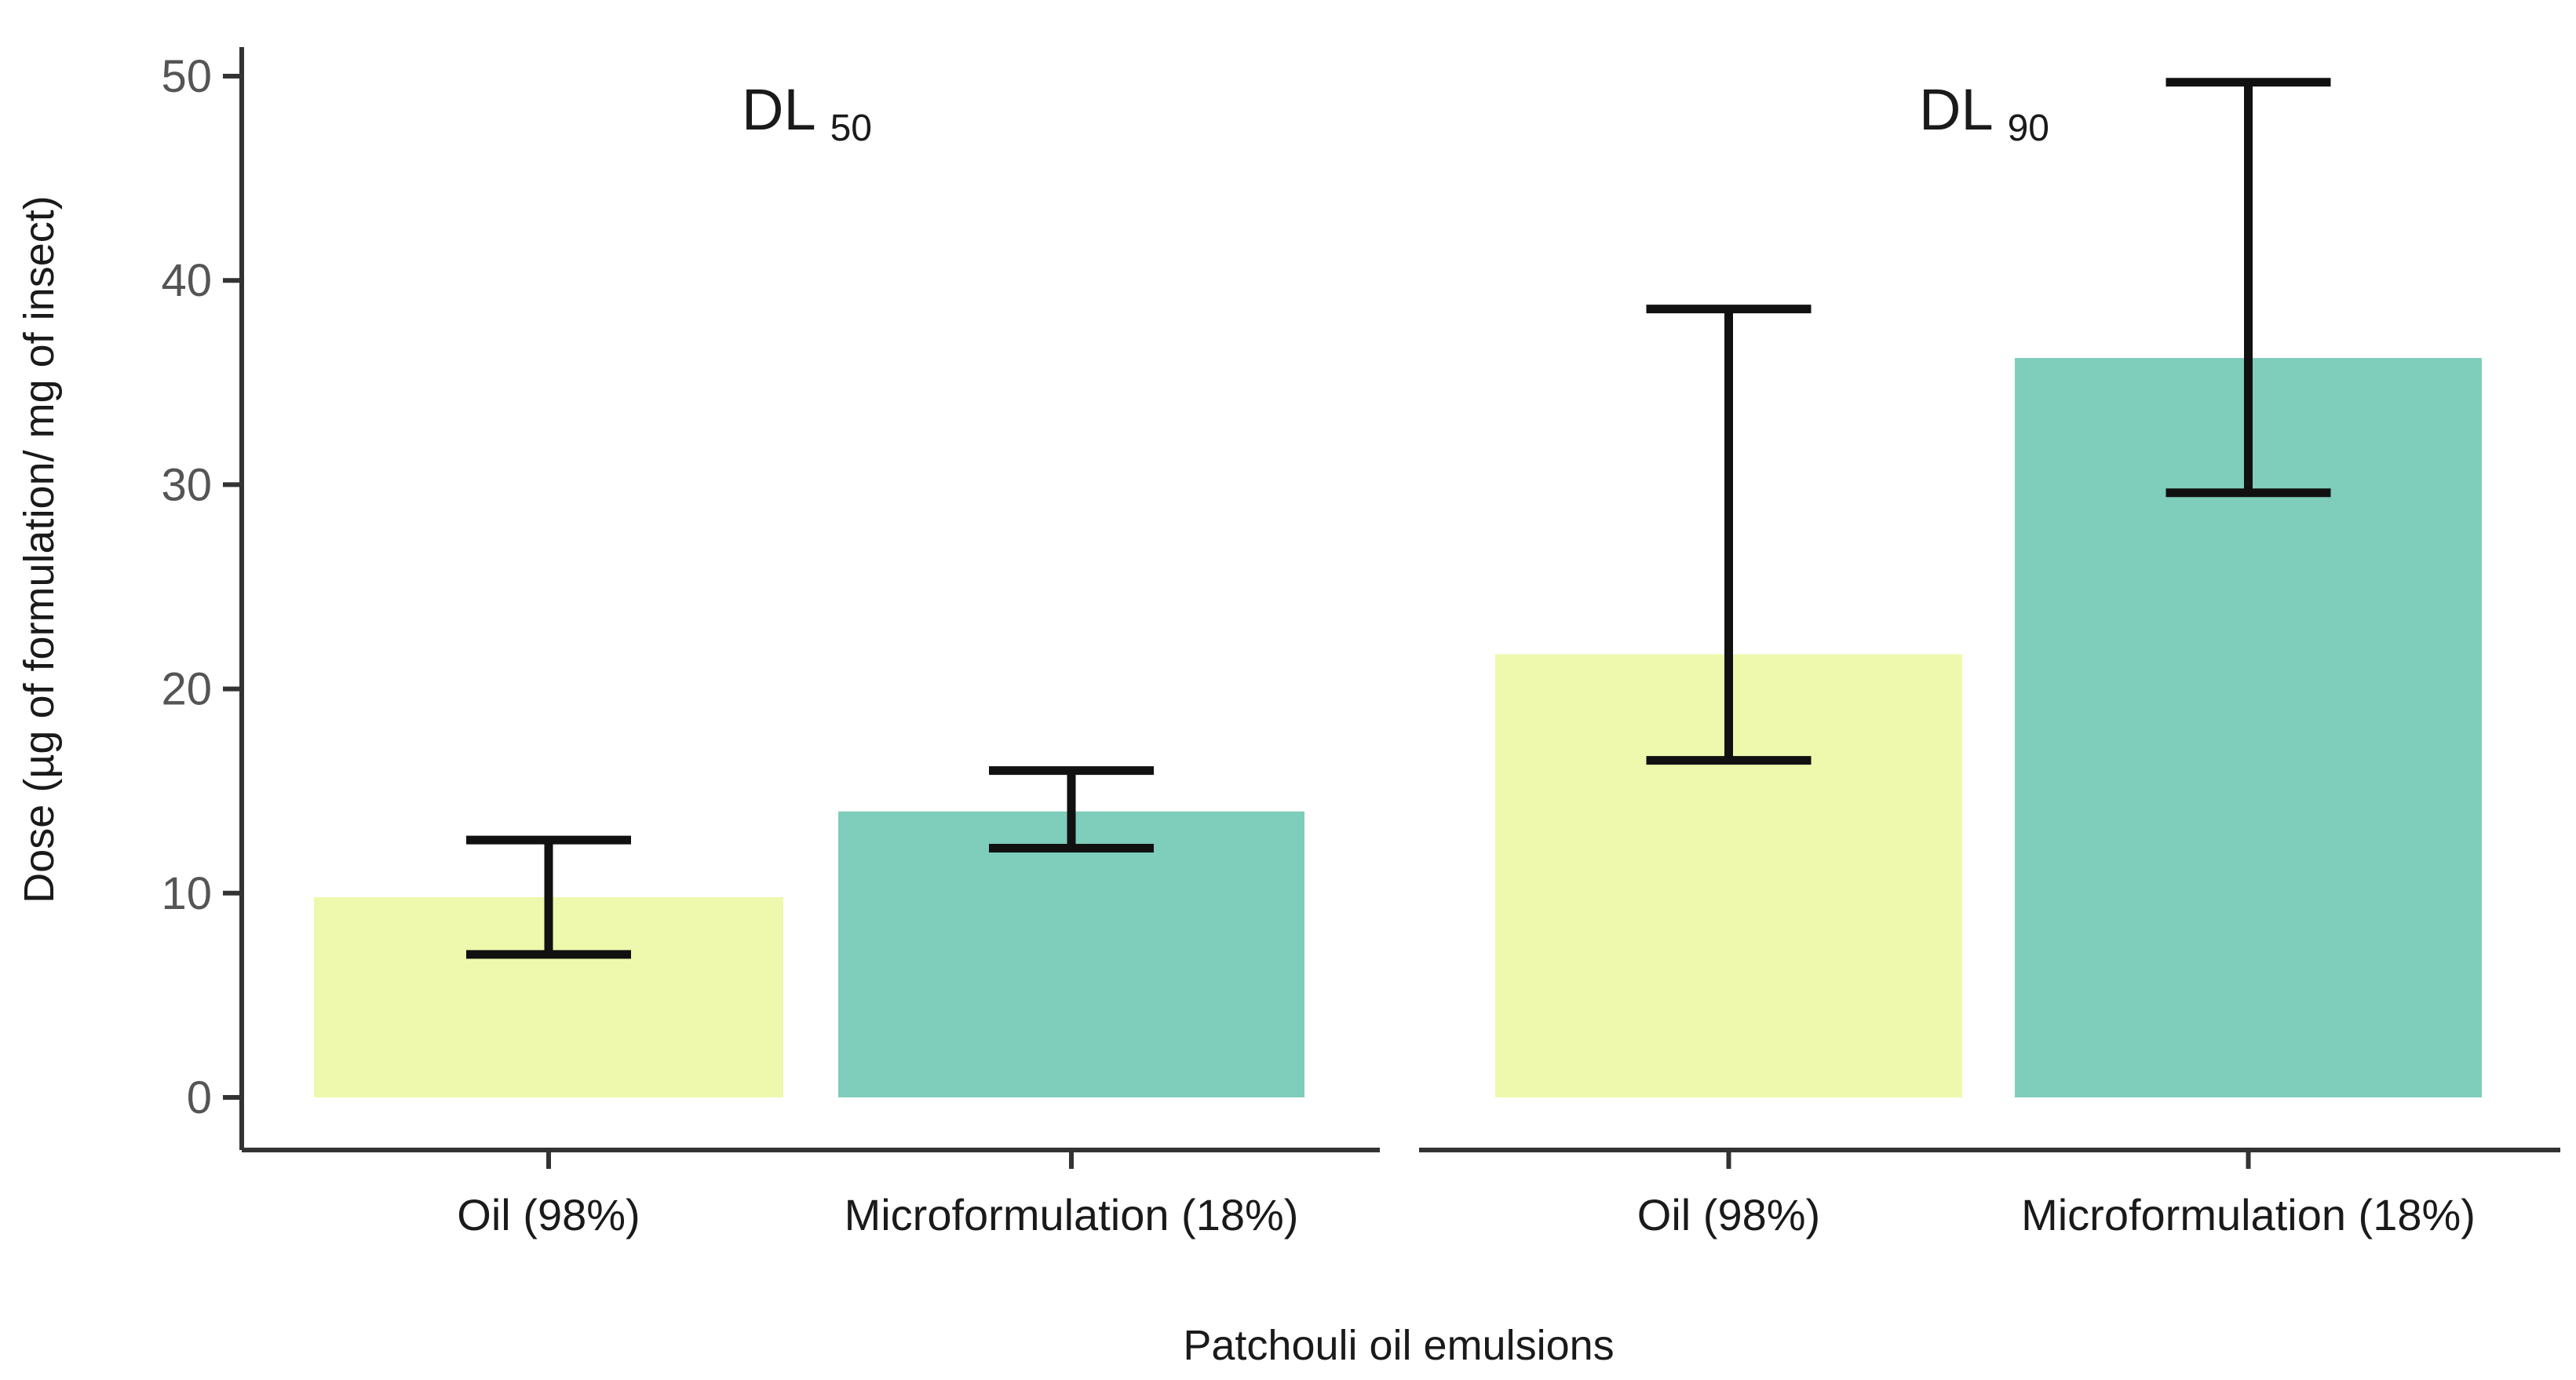  I want to click on y-tick-label: 40, so click(186, 280).